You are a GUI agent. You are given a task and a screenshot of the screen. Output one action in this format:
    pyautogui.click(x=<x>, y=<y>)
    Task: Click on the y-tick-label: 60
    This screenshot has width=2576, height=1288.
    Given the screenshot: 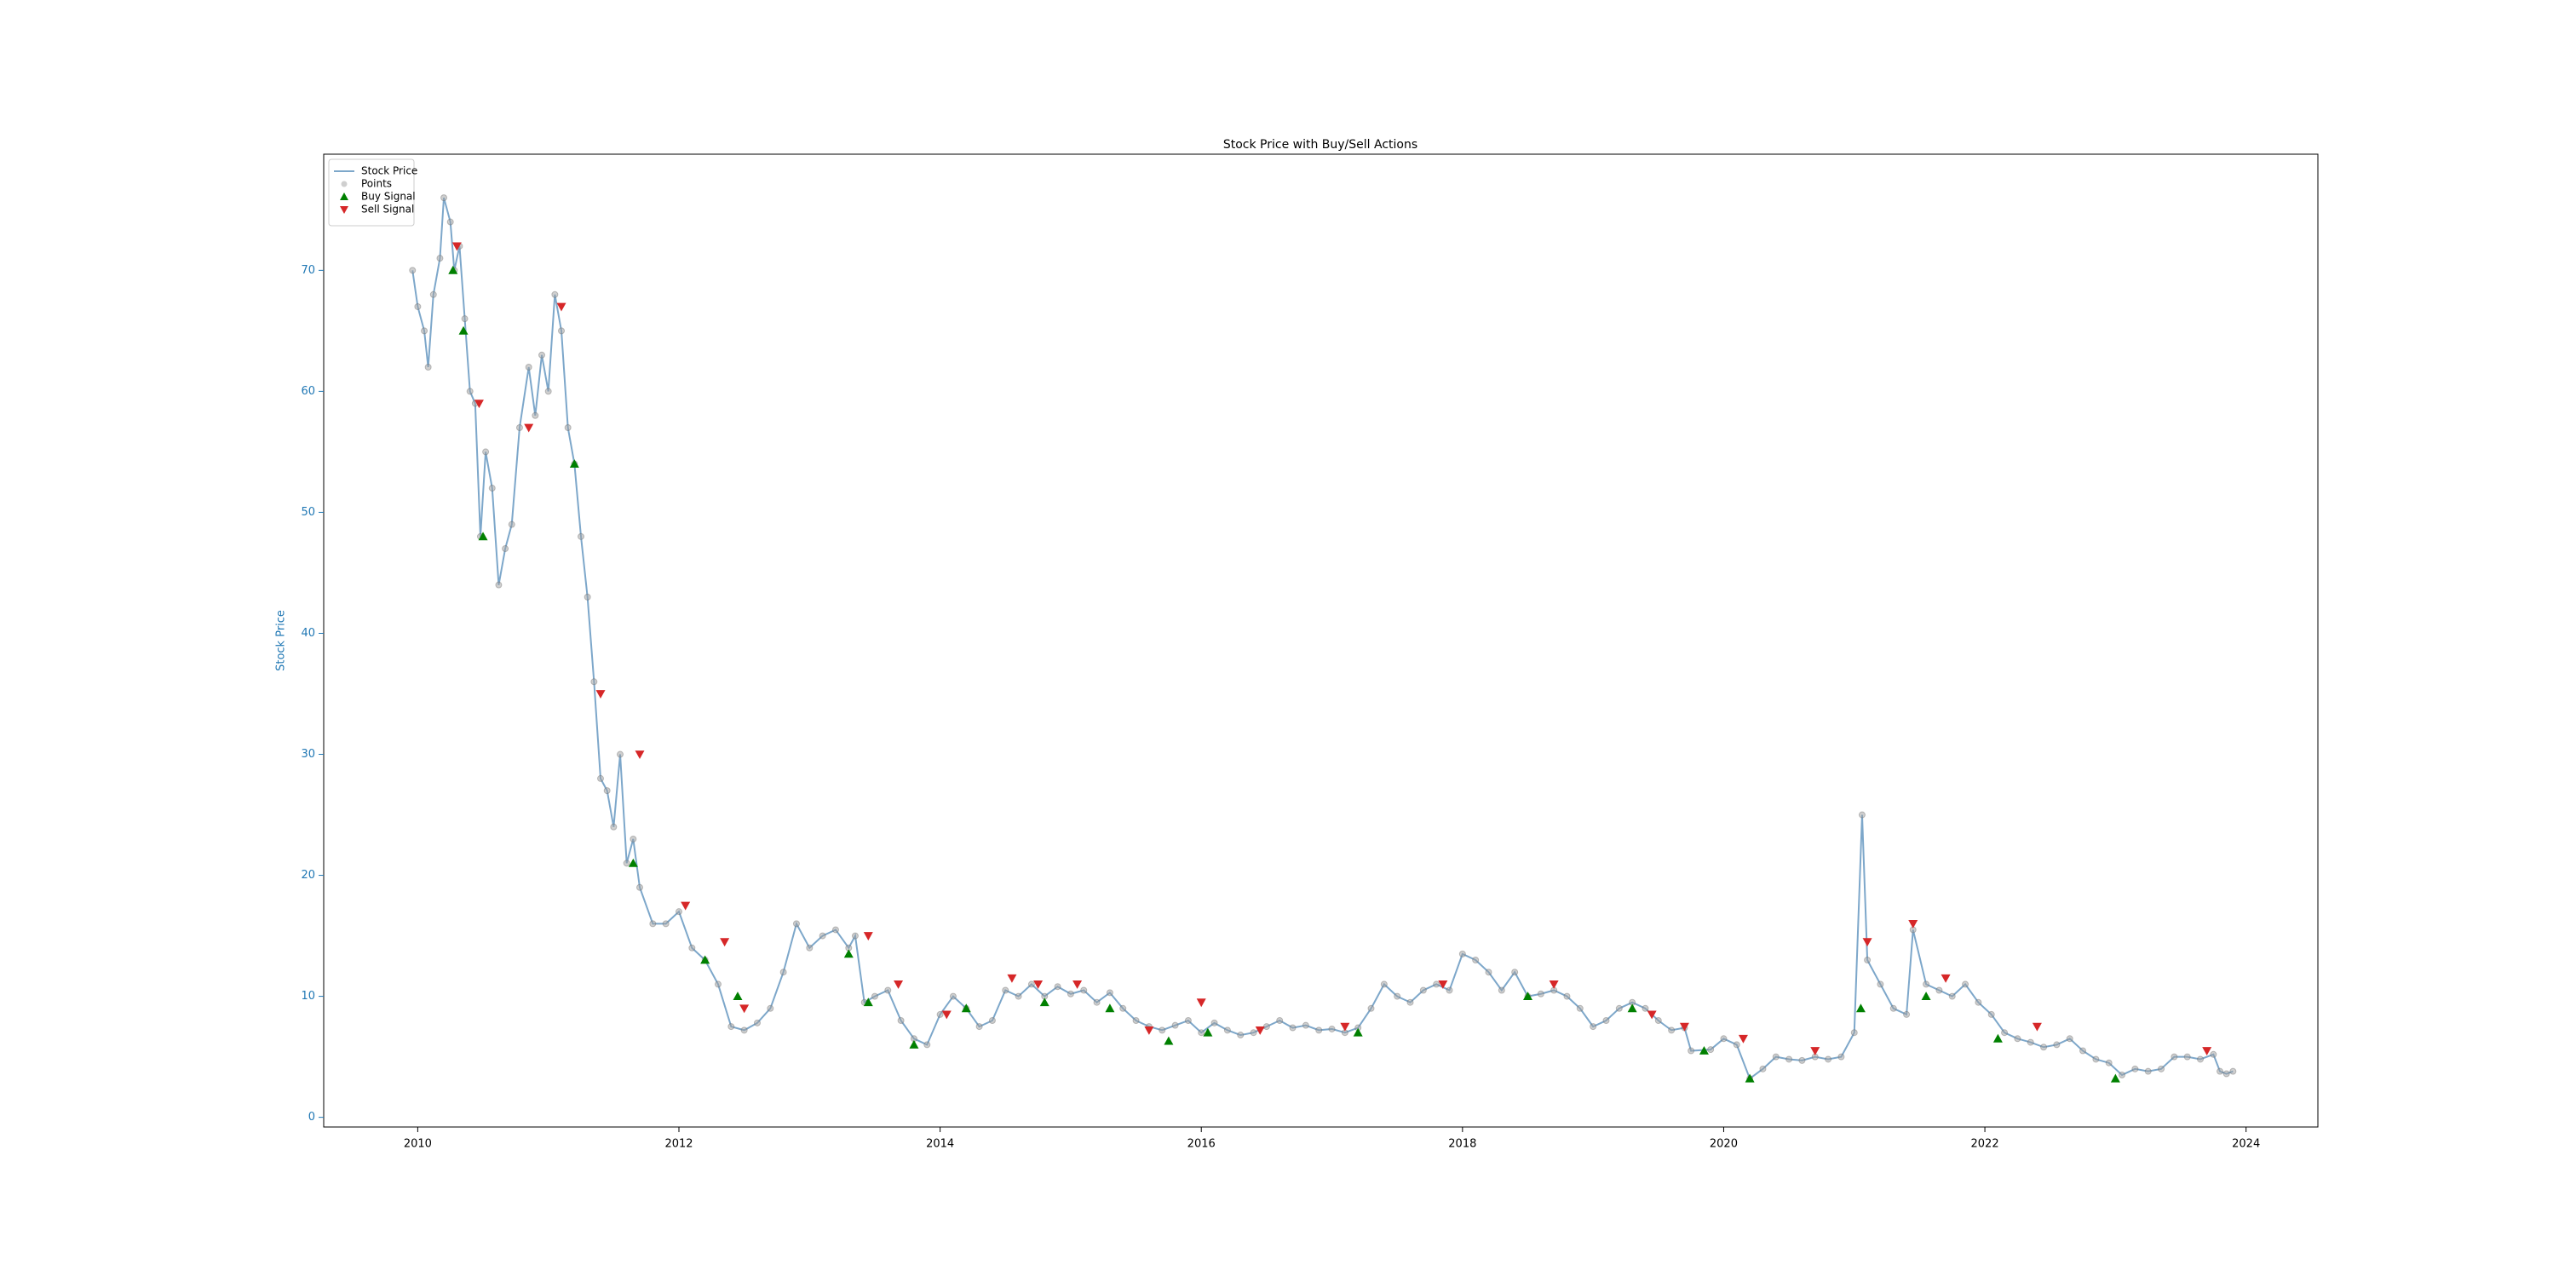 What is the action you would take?
    pyautogui.click(x=308, y=392)
    